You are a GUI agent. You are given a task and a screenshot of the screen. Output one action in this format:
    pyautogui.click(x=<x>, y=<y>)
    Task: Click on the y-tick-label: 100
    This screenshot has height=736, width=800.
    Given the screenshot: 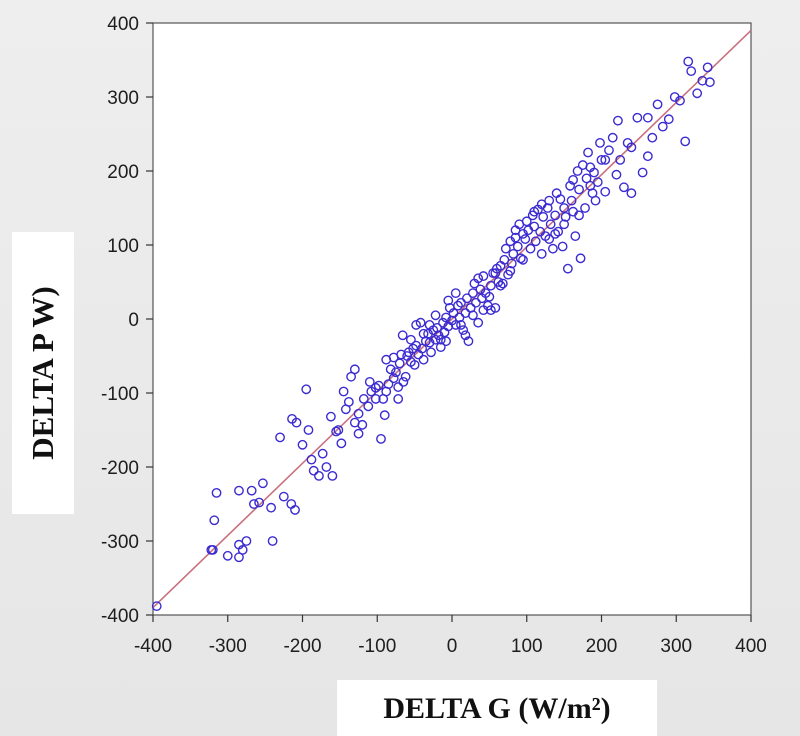 What is the action you would take?
    pyautogui.click(x=123, y=246)
    